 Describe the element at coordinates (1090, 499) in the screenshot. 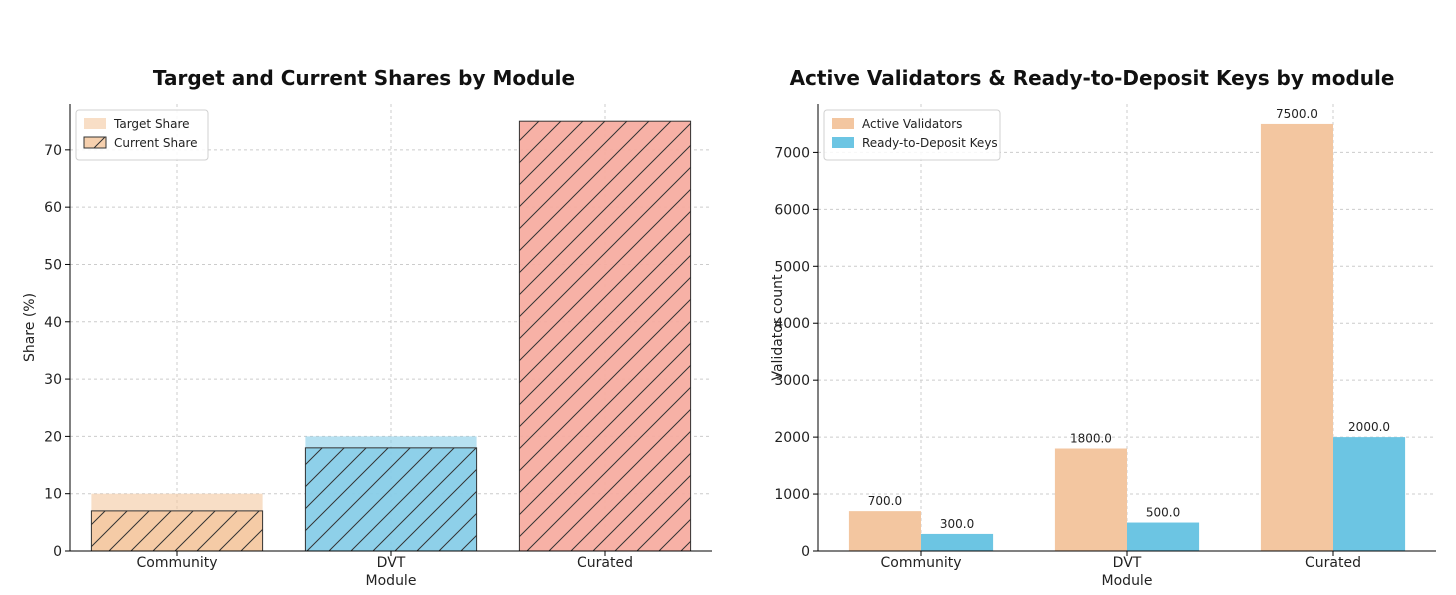

I see `active-validators-bar-dvt` at that location.